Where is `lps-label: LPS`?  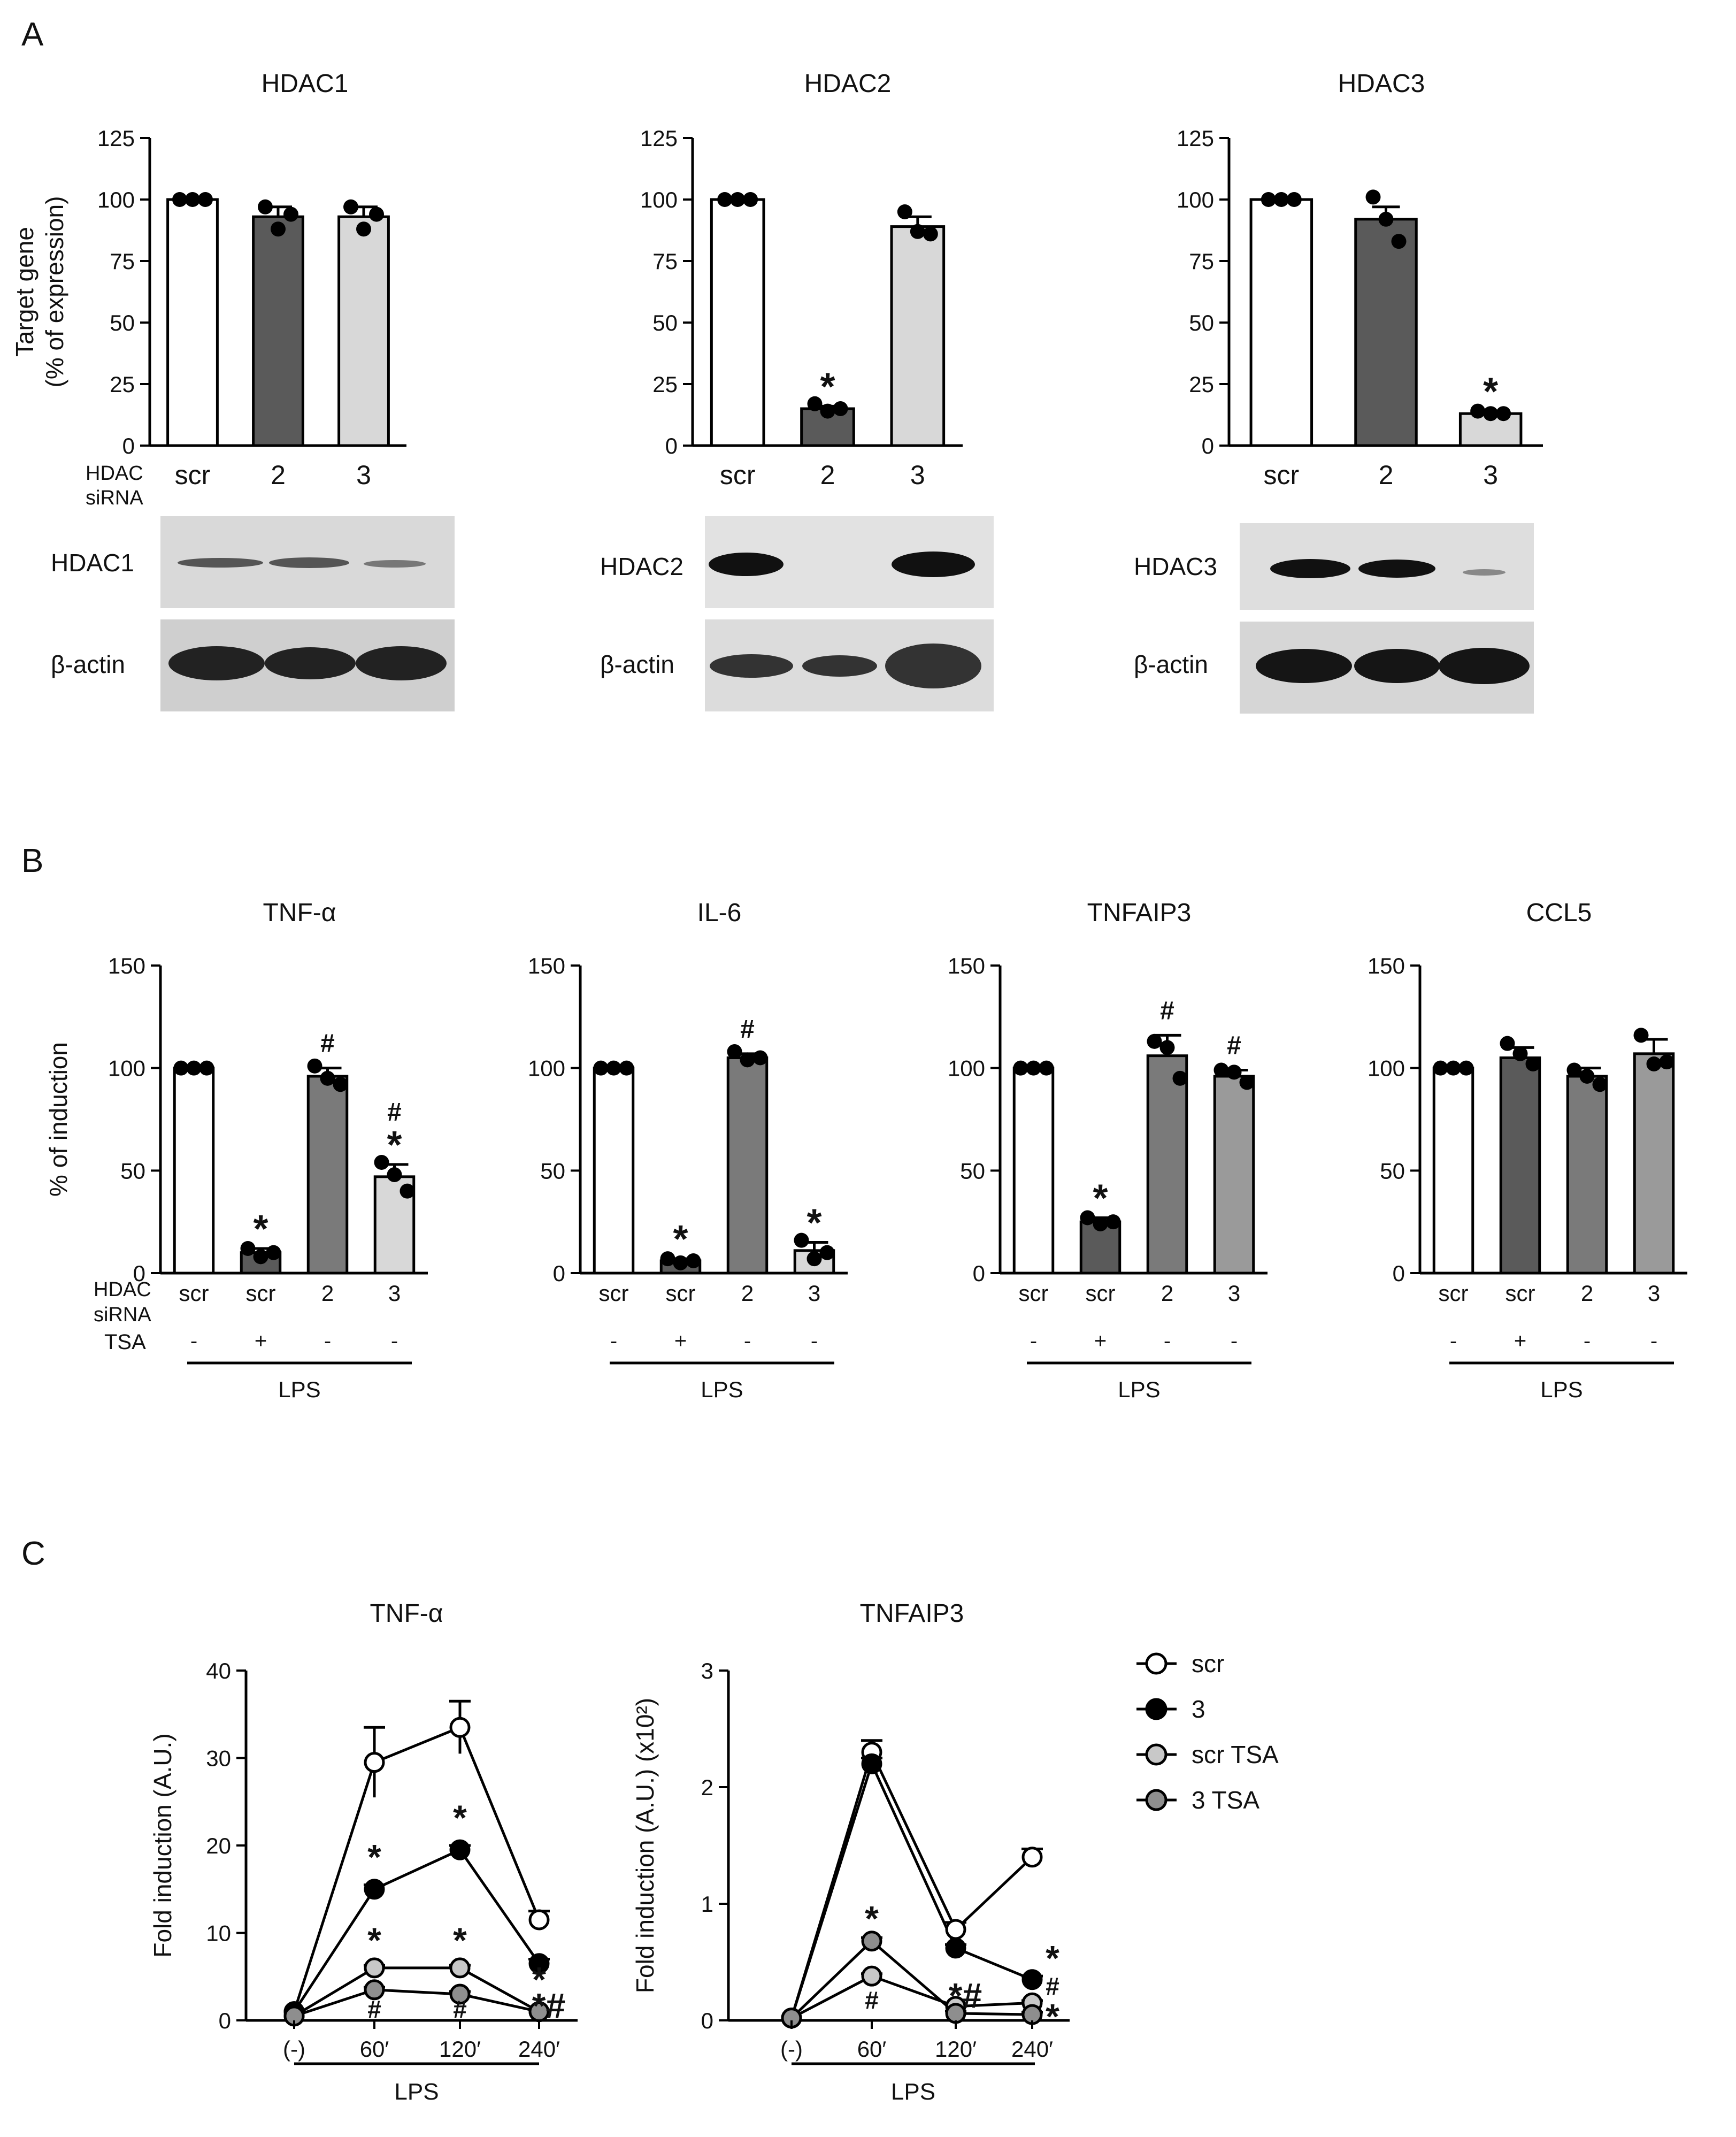
lps-label: LPS is located at coordinates (299, 1389).